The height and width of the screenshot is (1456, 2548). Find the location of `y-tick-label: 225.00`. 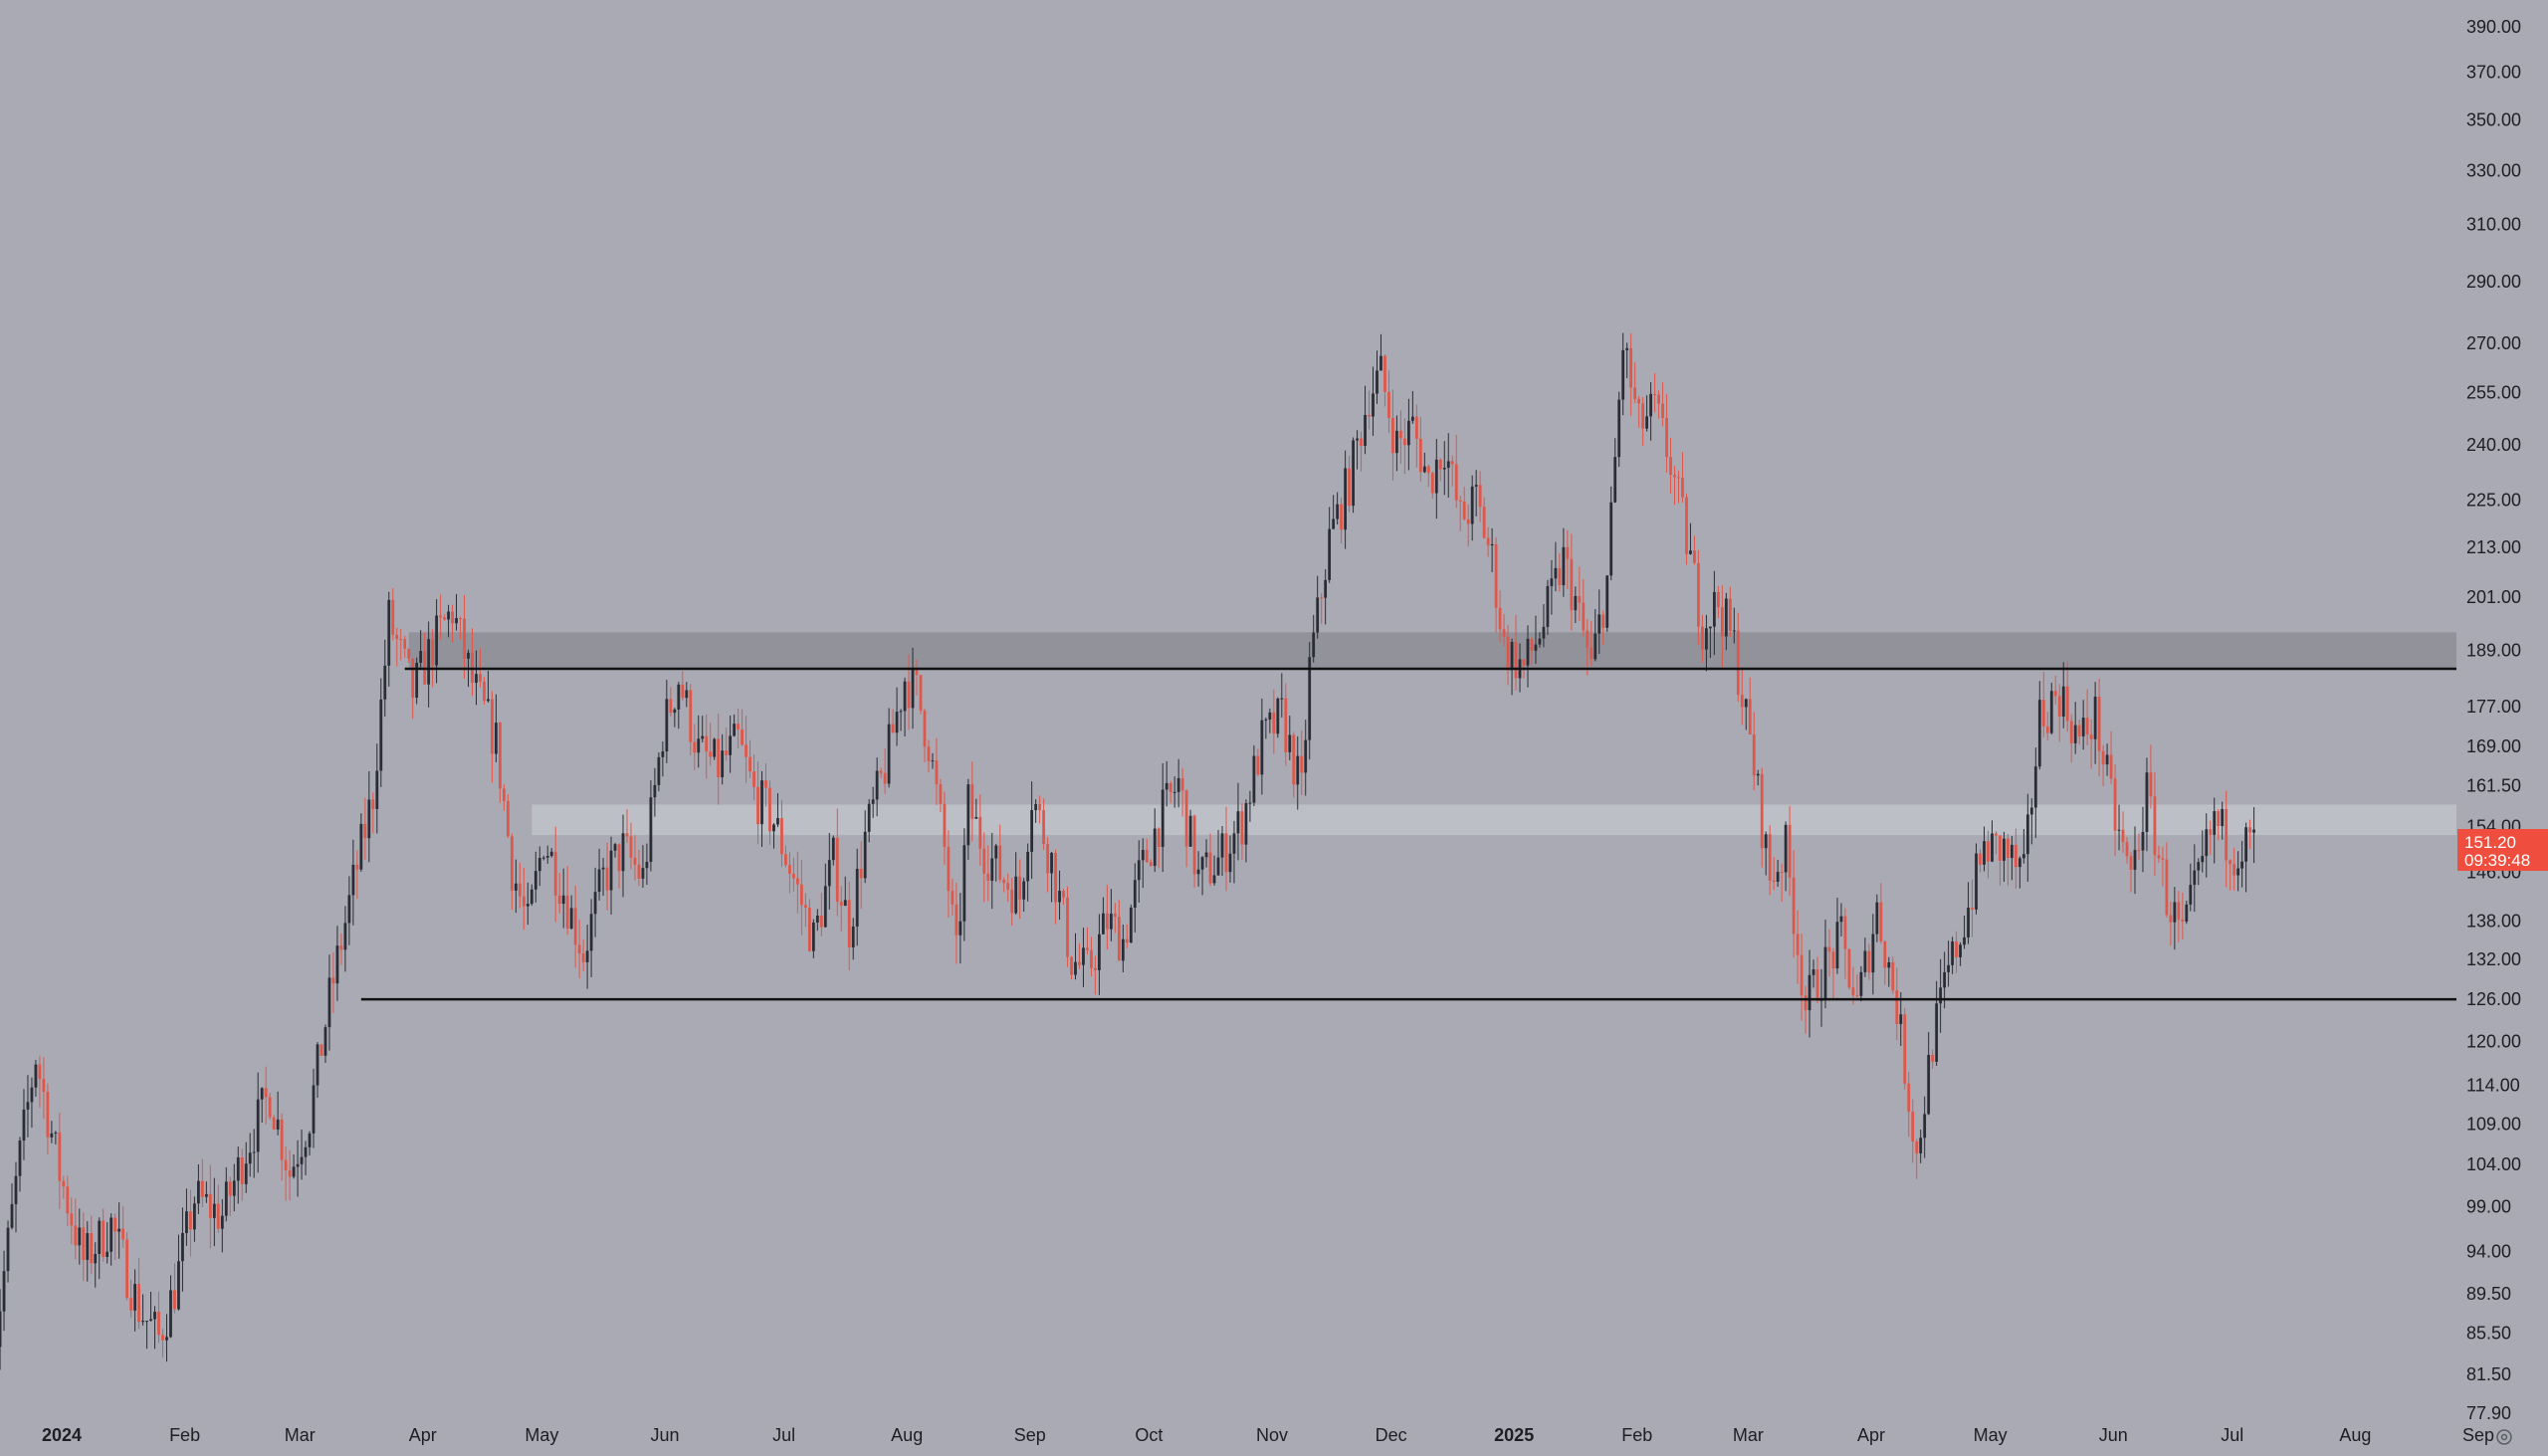

y-tick-label: 225.00 is located at coordinates (2493, 501).